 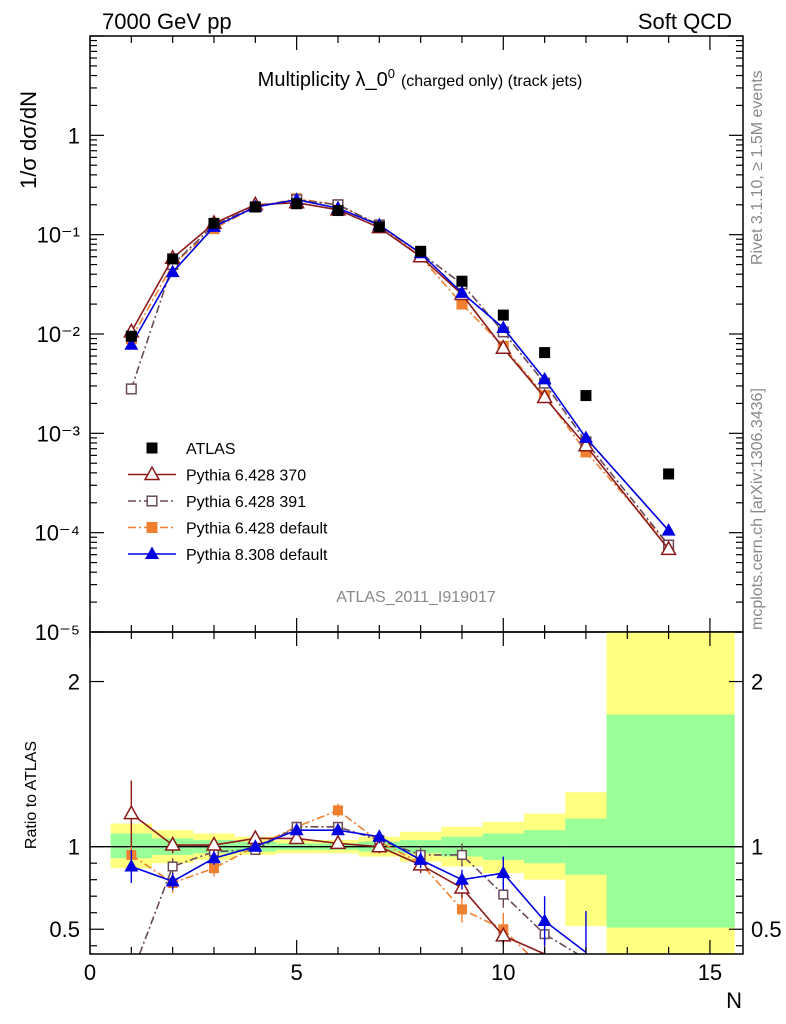 What do you see at coordinates (58, 235) in the screenshot?
I see `main-y-tick-label: 10⁻¹` at bounding box center [58, 235].